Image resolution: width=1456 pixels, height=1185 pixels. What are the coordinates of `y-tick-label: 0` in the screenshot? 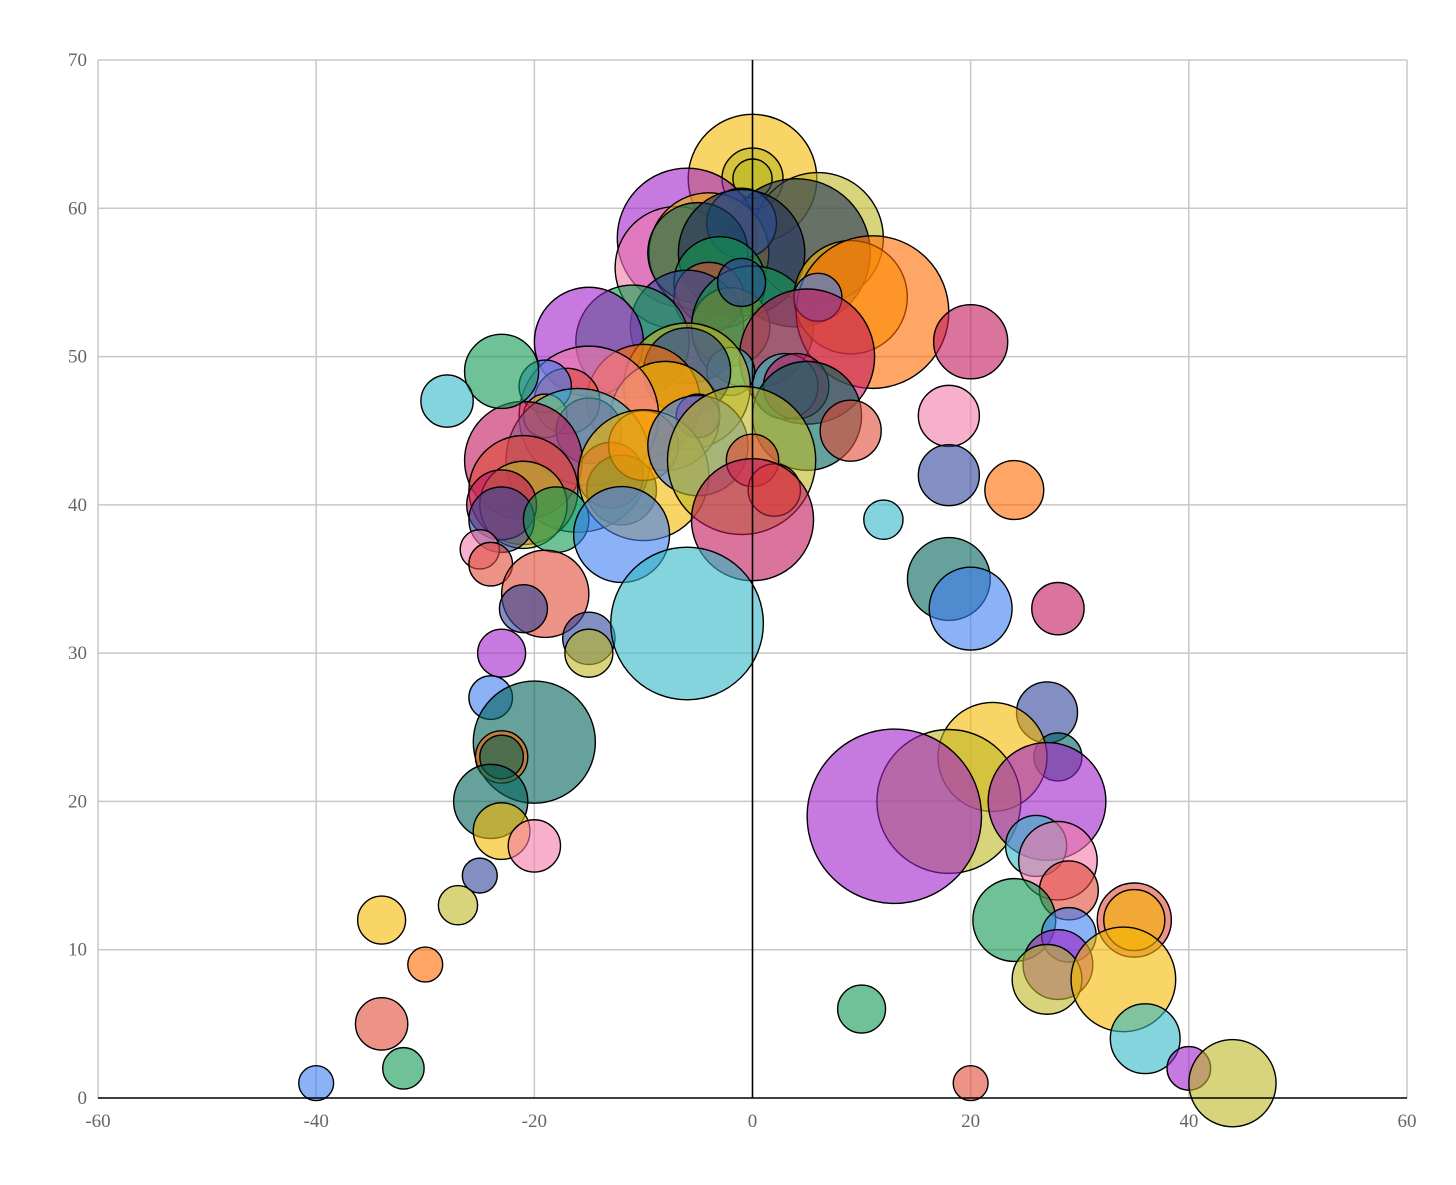 It's located at (83, 1098).